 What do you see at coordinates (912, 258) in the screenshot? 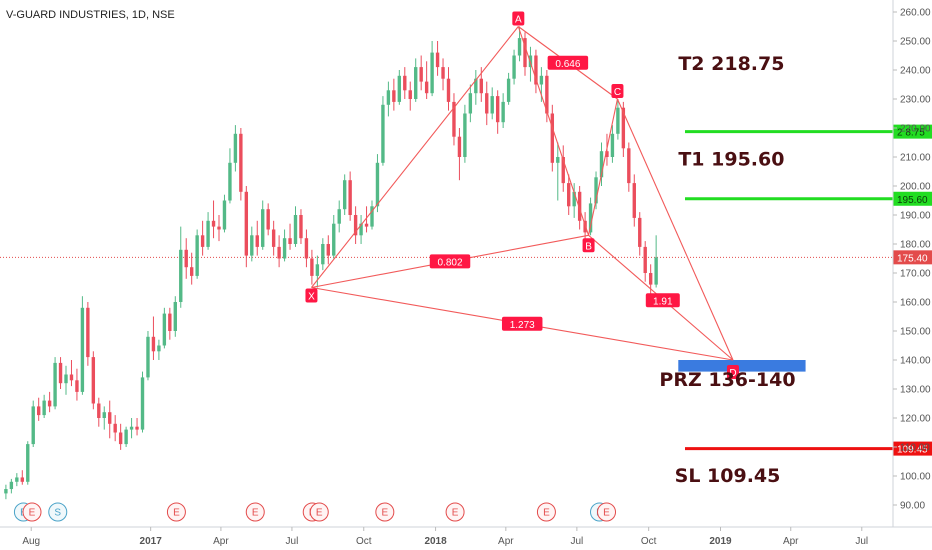
I see `last-price-label: 175.40` at bounding box center [912, 258].